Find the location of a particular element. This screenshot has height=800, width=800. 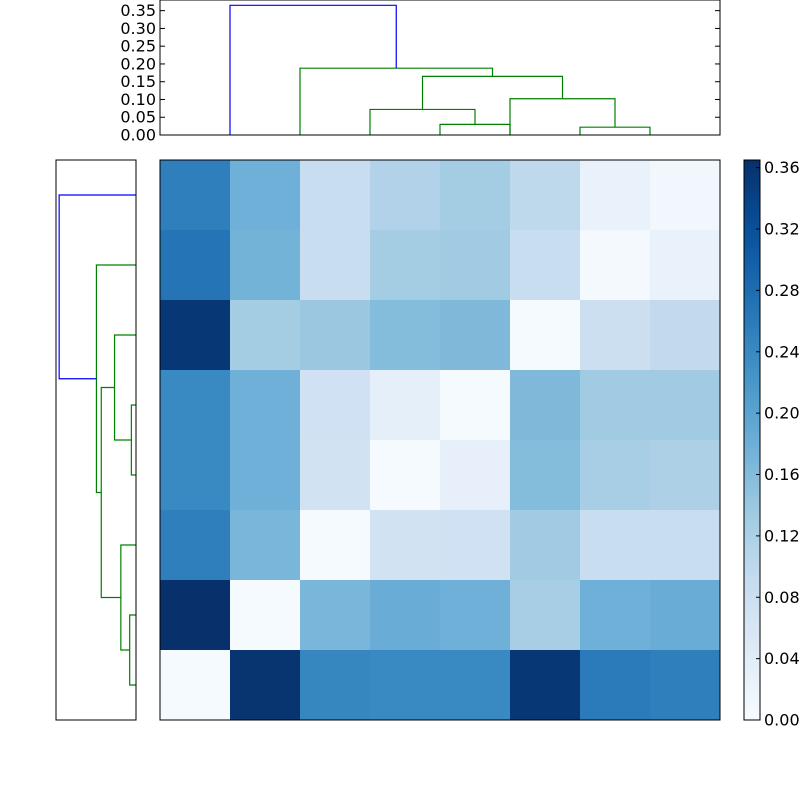

top-dendrogram-ytick-label: 0.05 is located at coordinates (138, 117).